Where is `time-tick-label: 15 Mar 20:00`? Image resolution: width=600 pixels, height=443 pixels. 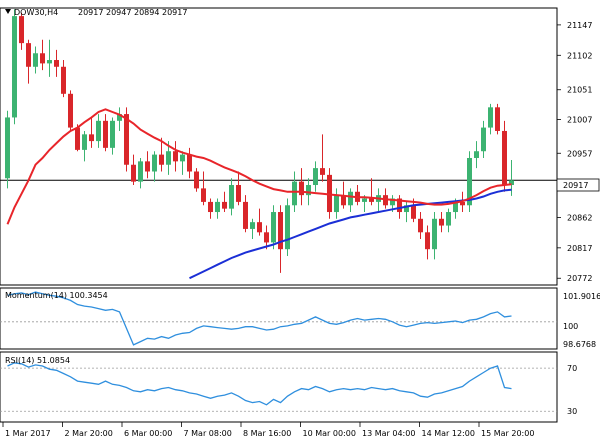 time-tick-label: 15 Mar 20:00 is located at coordinates (507, 433).